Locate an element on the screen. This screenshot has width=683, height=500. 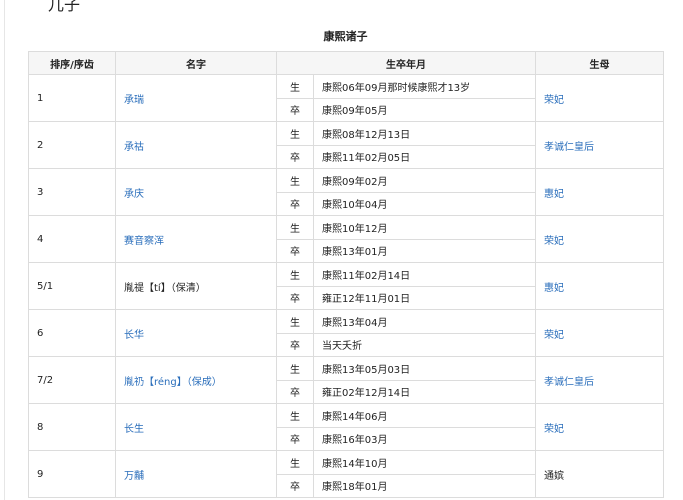
rank-cell: 3 is located at coordinates (72, 192).